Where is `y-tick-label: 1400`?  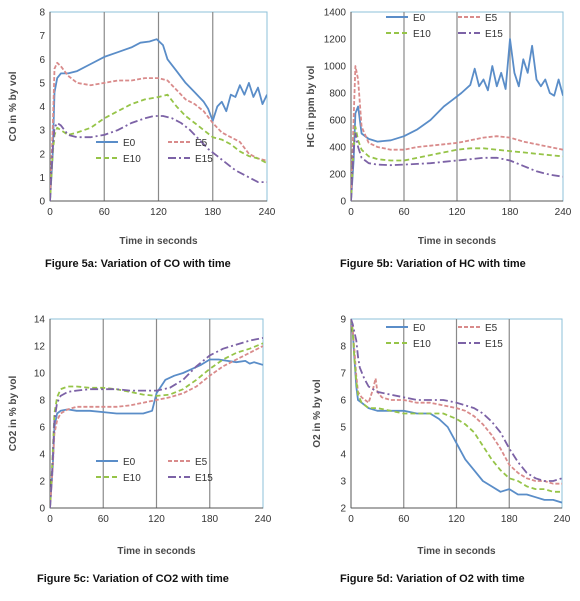
y-tick-label: 1400 is located at coordinates (335, 13).